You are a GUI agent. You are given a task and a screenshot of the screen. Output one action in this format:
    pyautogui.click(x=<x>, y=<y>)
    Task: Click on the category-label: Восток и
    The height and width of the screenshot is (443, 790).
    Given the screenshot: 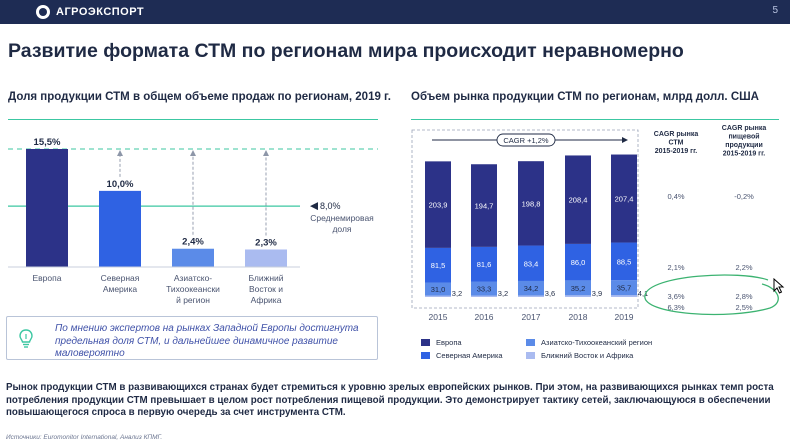 What is the action you would take?
    pyautogui.click(x=266, y=289)
    